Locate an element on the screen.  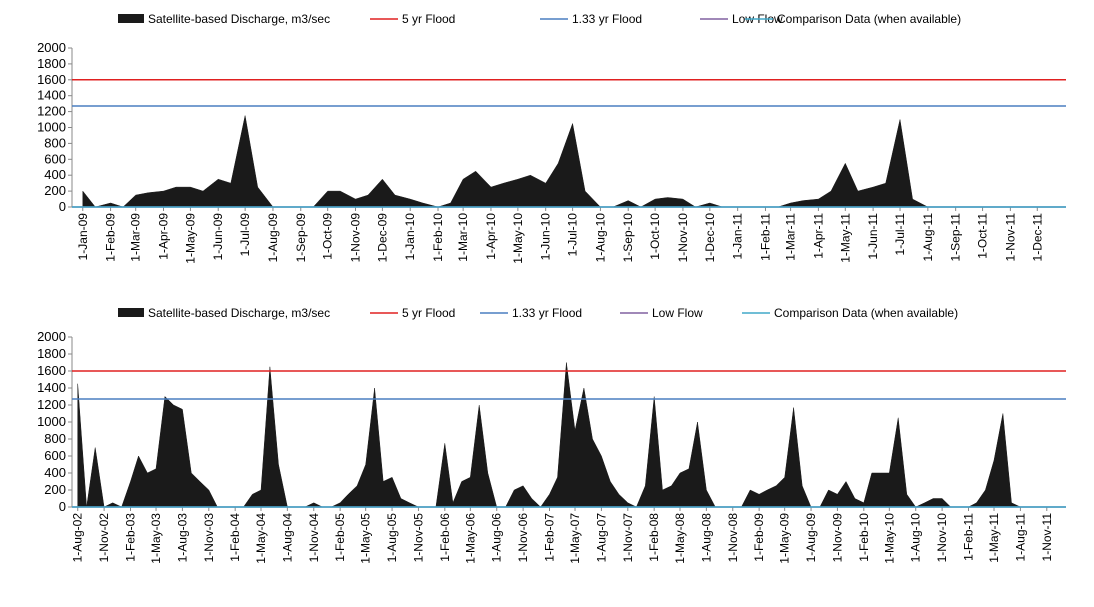
x-tick-label: 1-Dec-09 is located at coordinates (382, 238).